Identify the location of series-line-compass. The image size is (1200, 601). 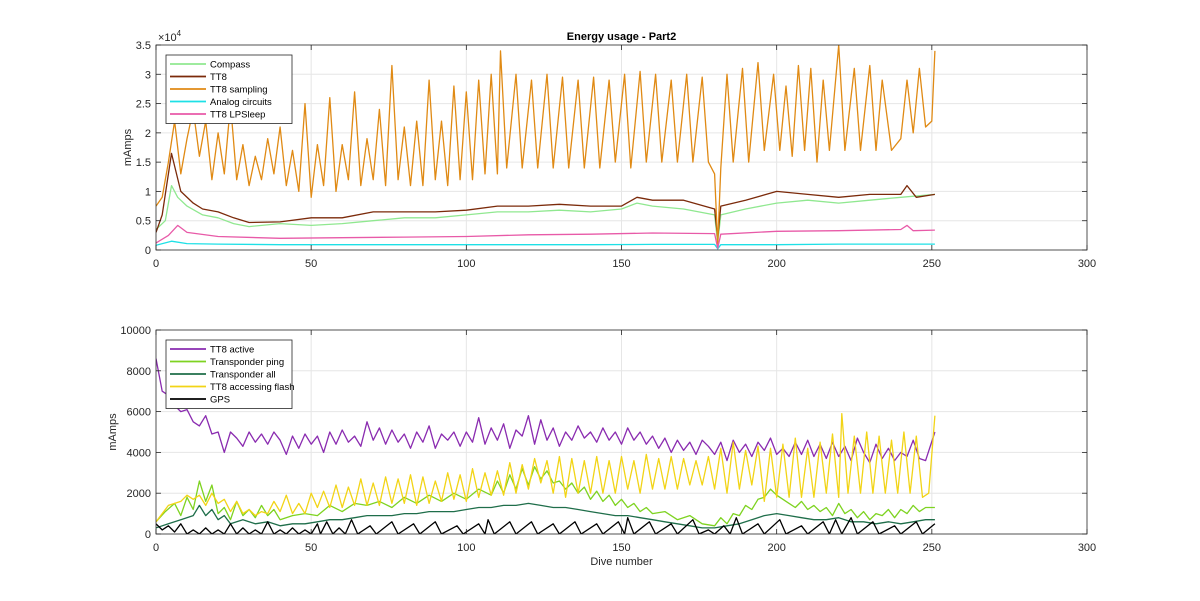
(545, 214).